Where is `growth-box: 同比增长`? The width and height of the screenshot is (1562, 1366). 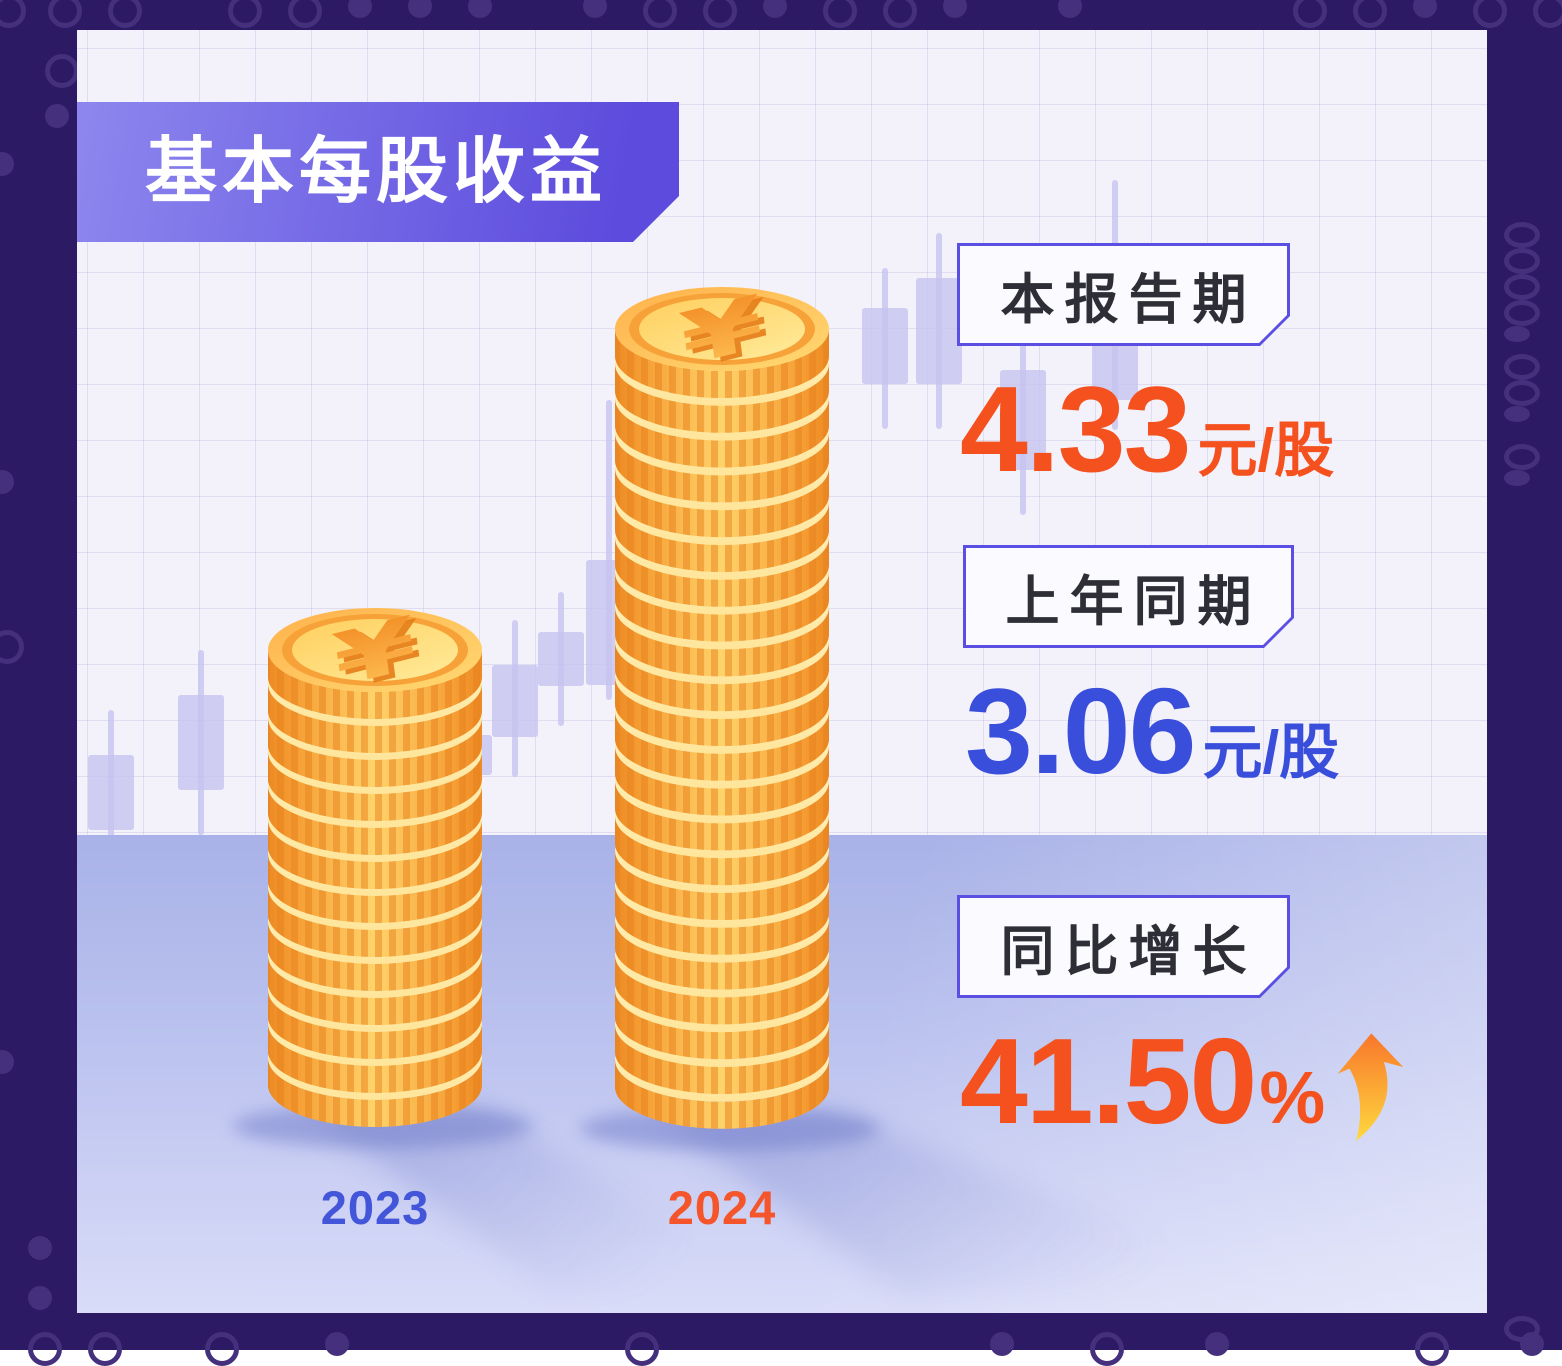 growth-box: 同比增长 is located at coordinates (1123, 946).